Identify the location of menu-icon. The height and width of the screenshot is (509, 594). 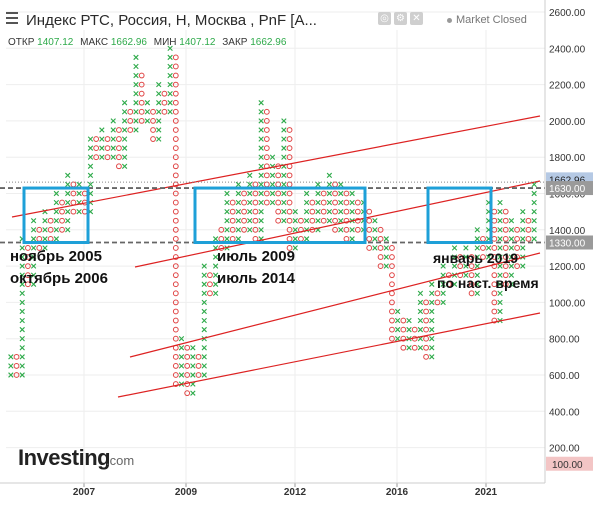
(12, 18).